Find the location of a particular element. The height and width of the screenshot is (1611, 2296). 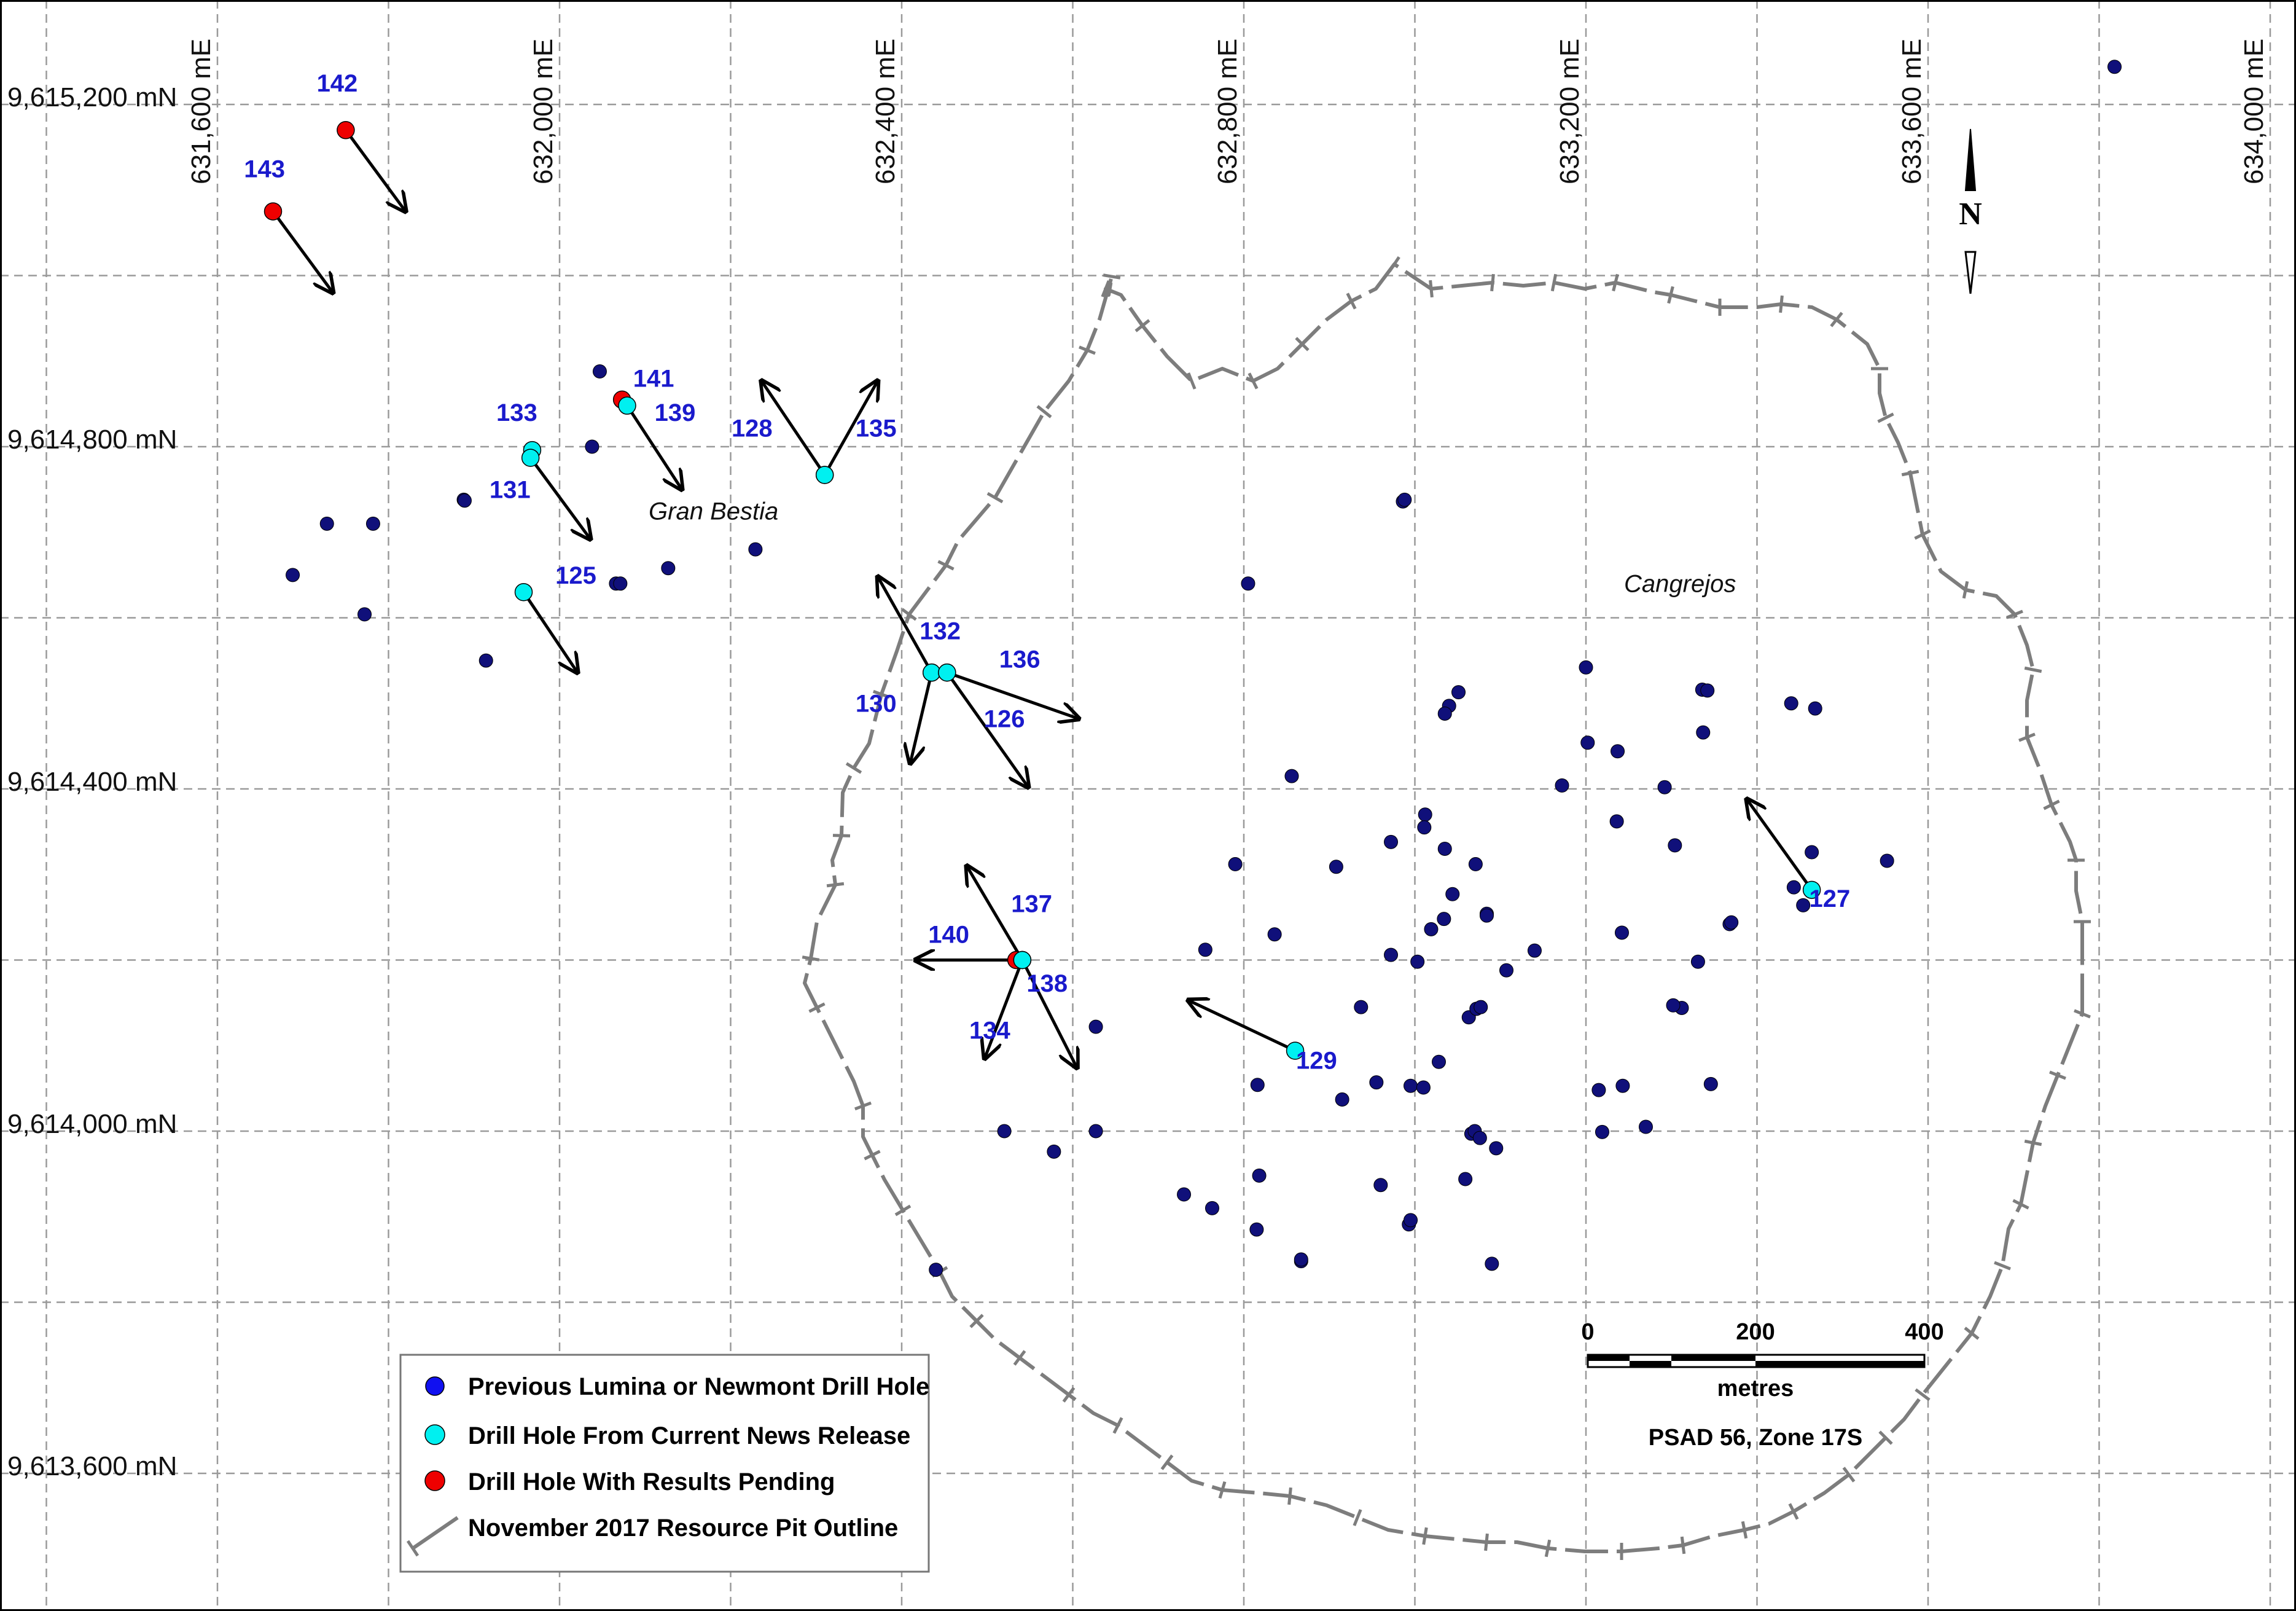

drill-hole-label-139: 139 is located at coordinates (675, 412).